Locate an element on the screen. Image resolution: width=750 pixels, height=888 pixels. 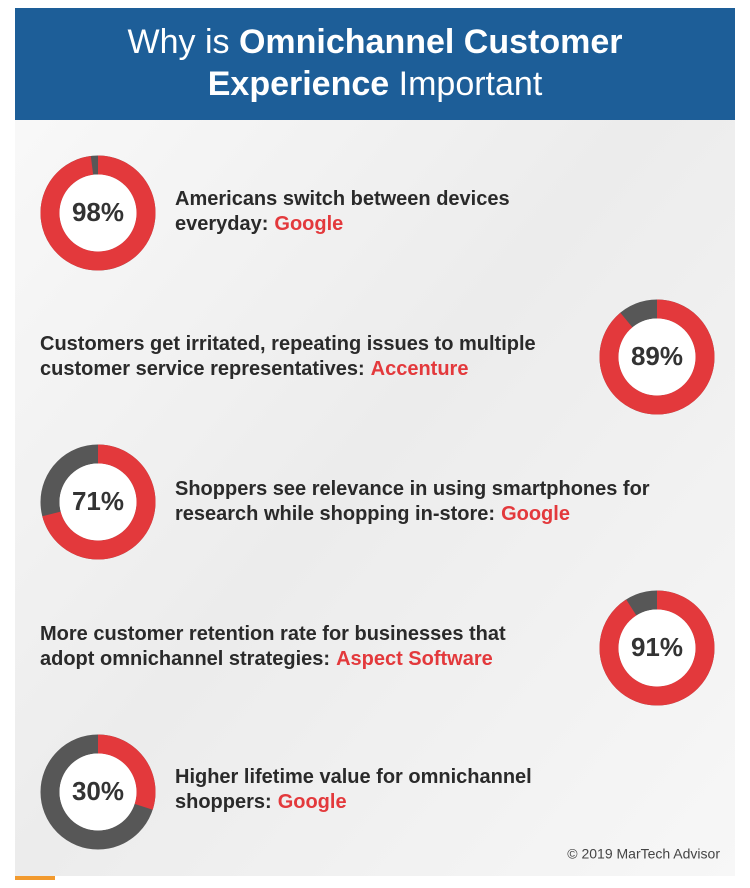
title-bold: Experience is located at coordinates (298, 84).